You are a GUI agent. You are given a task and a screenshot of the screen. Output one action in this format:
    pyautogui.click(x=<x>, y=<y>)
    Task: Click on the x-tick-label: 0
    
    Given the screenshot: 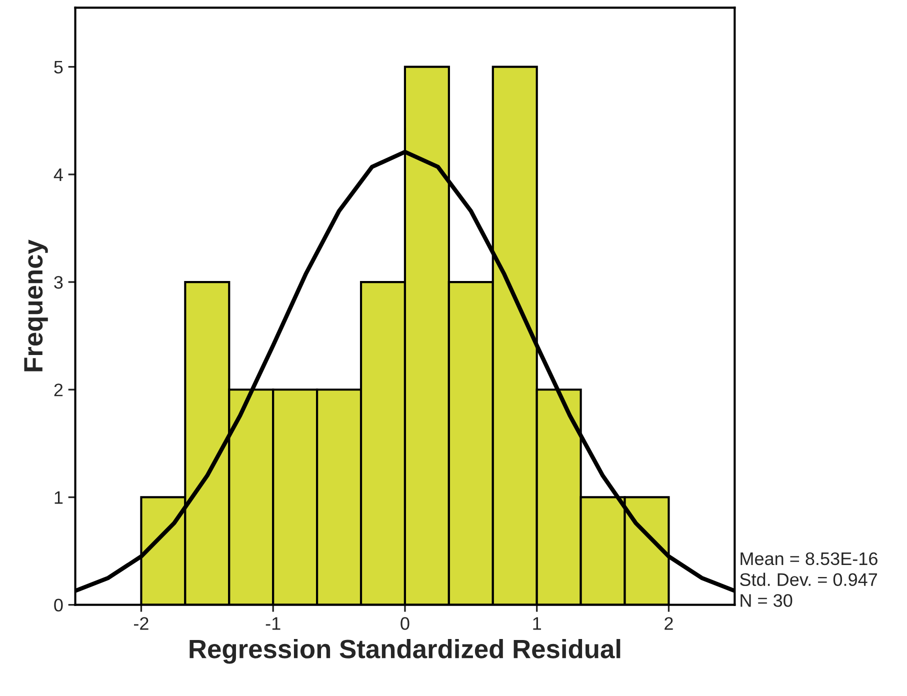 What is the action you would take?
    pyautogui.click(x=405, y=623)
    